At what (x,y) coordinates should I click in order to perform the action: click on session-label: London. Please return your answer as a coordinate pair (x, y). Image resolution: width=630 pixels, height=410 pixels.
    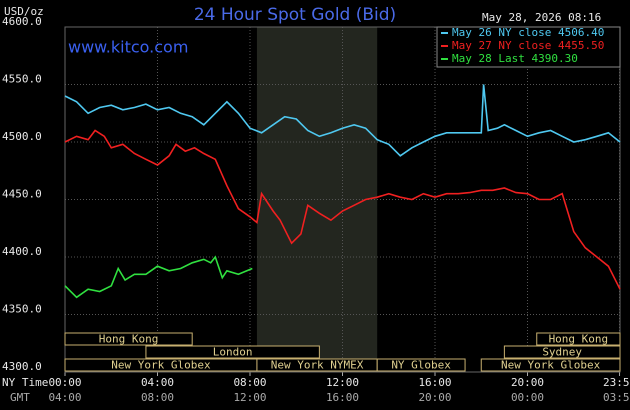
    Looking at the image, I should click on (233, 352).